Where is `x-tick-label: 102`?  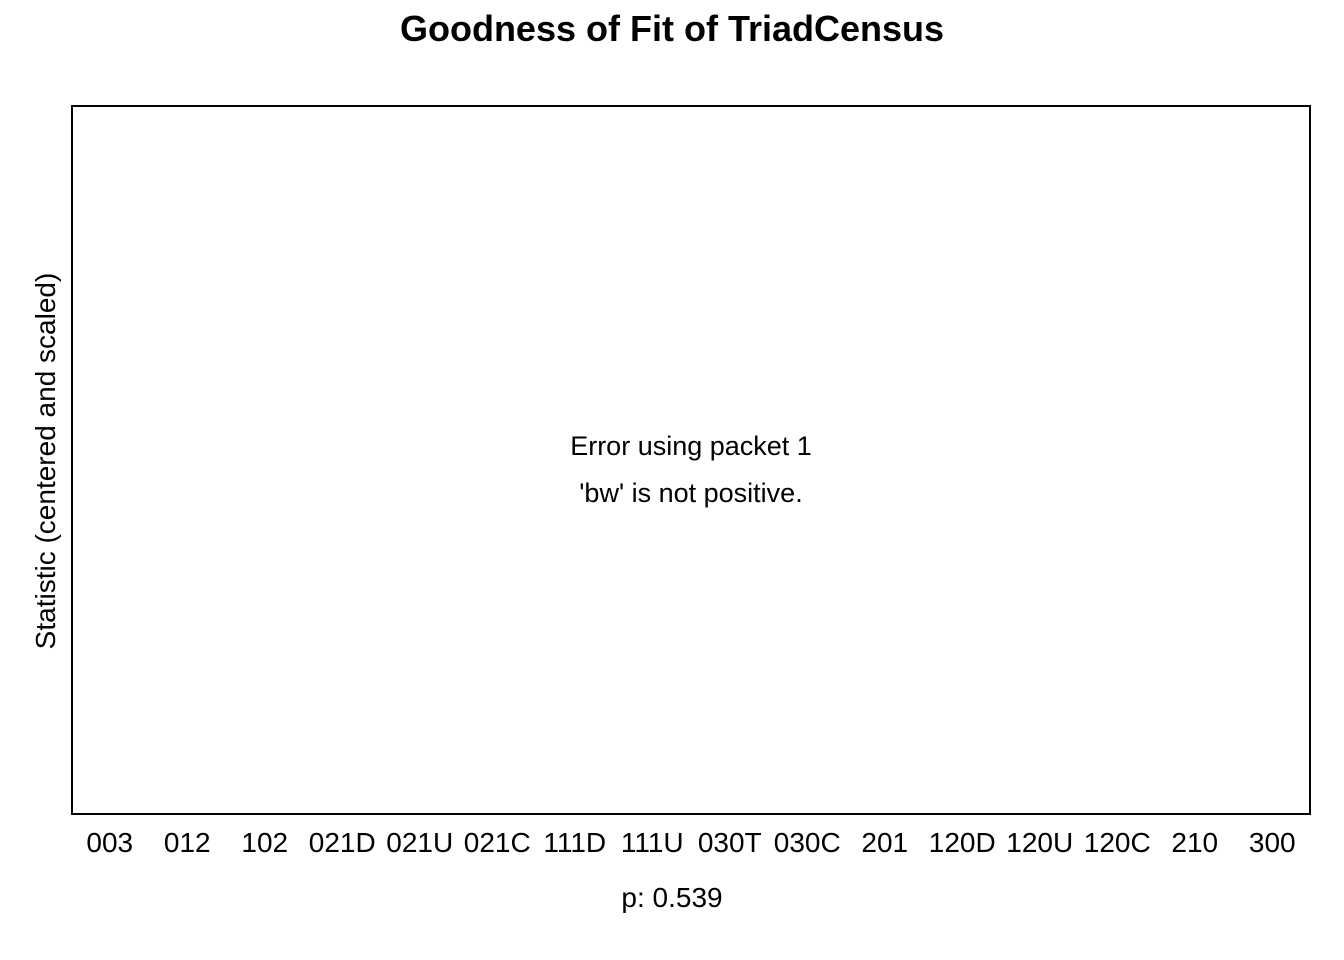
x-tick-label: 102 is located at coordinates (265, 842).